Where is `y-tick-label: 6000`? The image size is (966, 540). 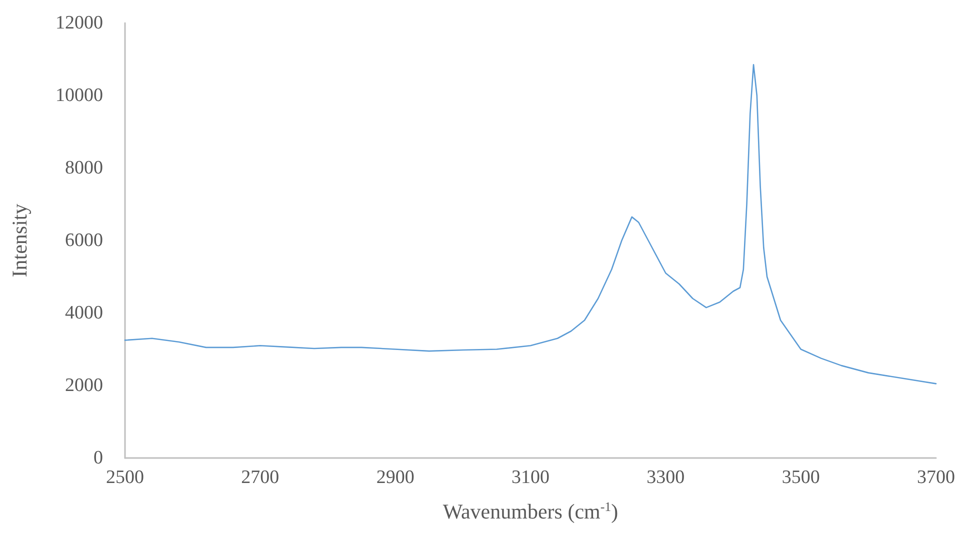
y-tick-label: 6000 is located at coordinates (84, 240).